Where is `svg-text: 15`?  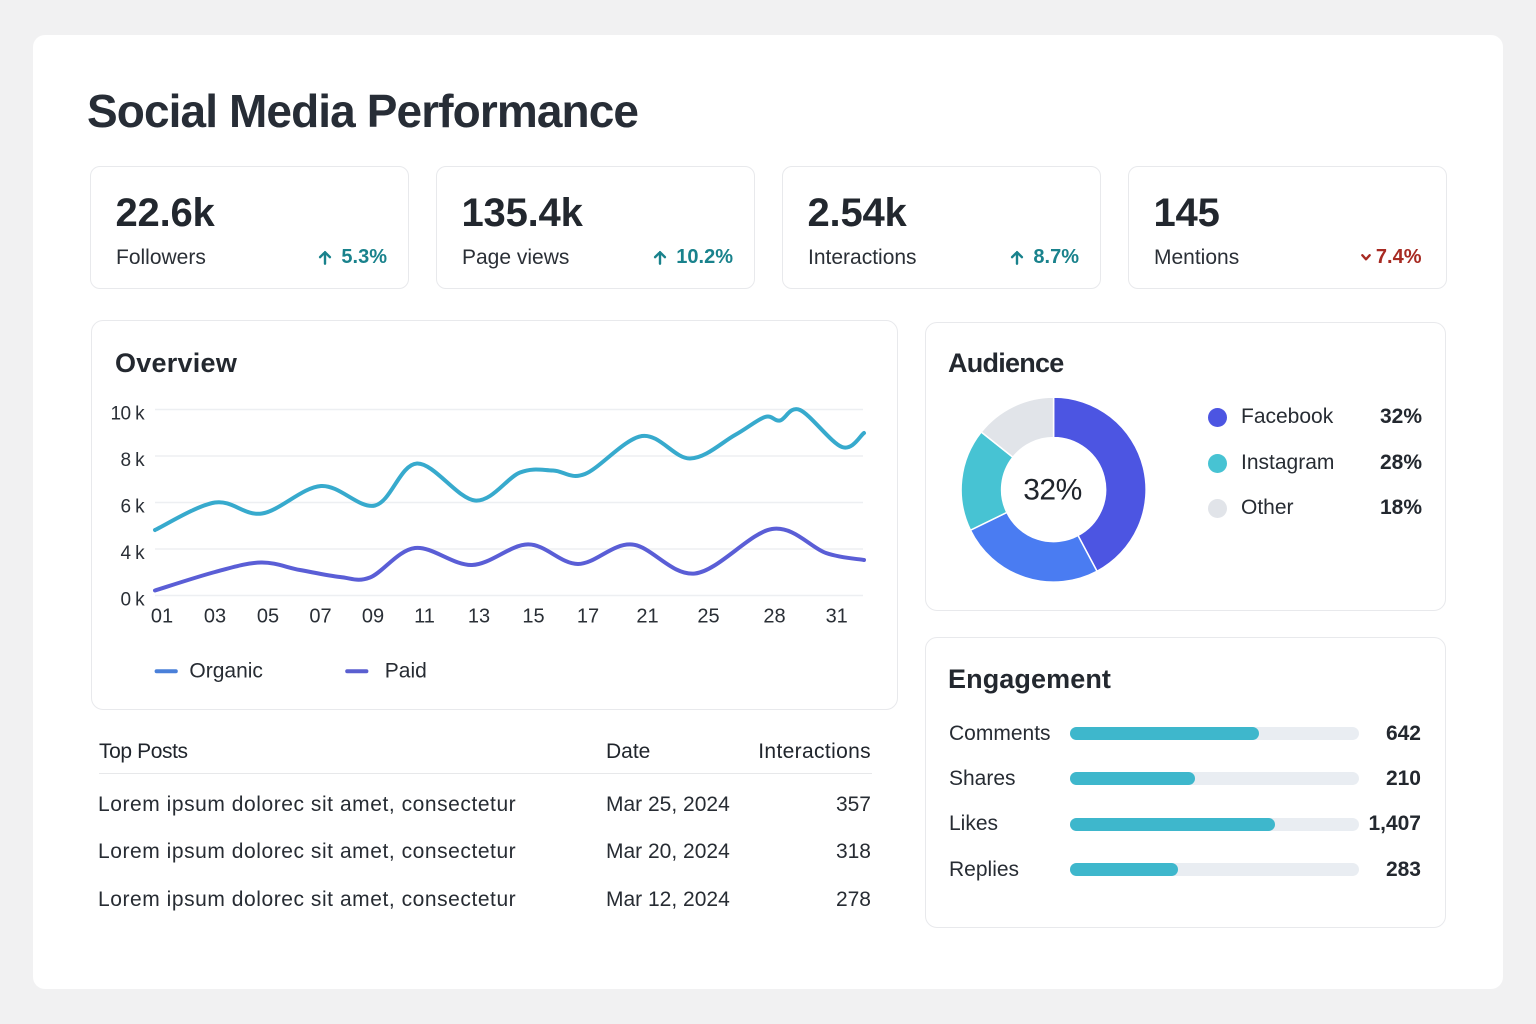
svg-text: 15 is located at coordinates (533, 617).